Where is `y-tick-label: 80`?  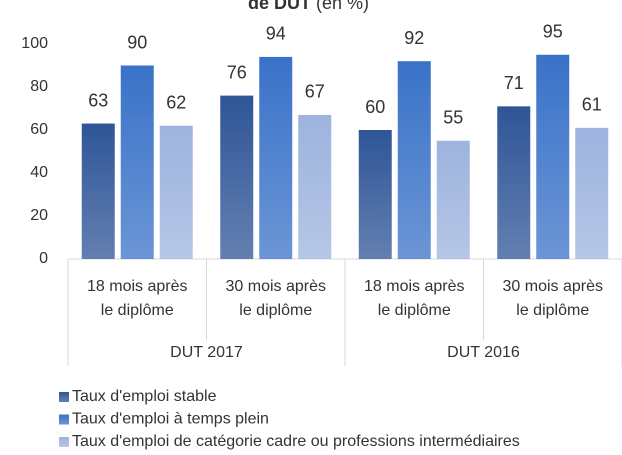
y-tick-label: 80 is located at coordinates (39, 86).